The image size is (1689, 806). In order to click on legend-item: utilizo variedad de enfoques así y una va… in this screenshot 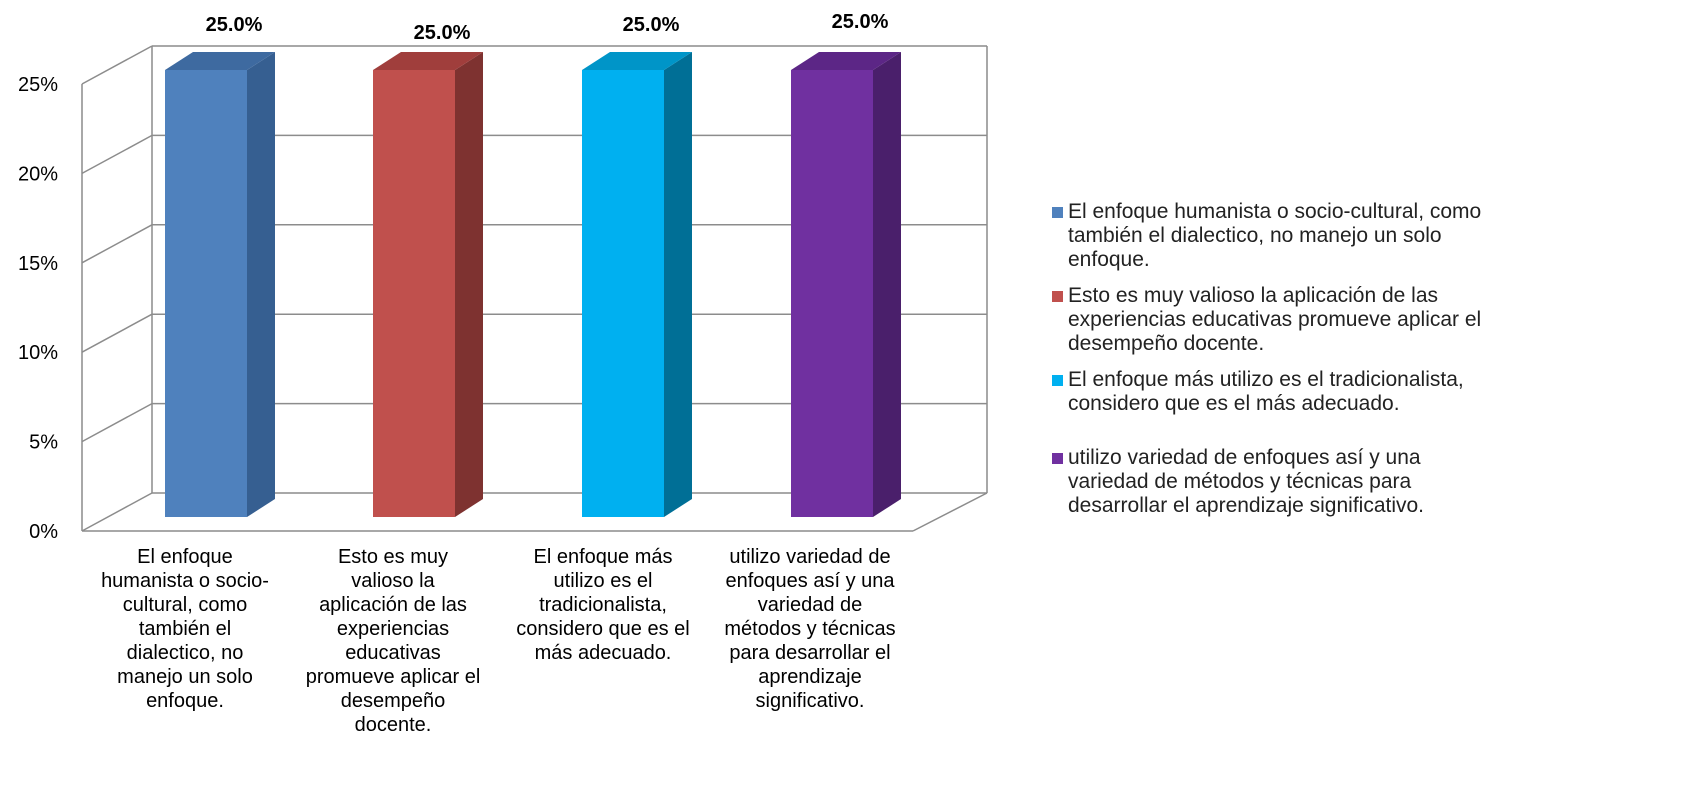, I will do `click(1312, 482)`.